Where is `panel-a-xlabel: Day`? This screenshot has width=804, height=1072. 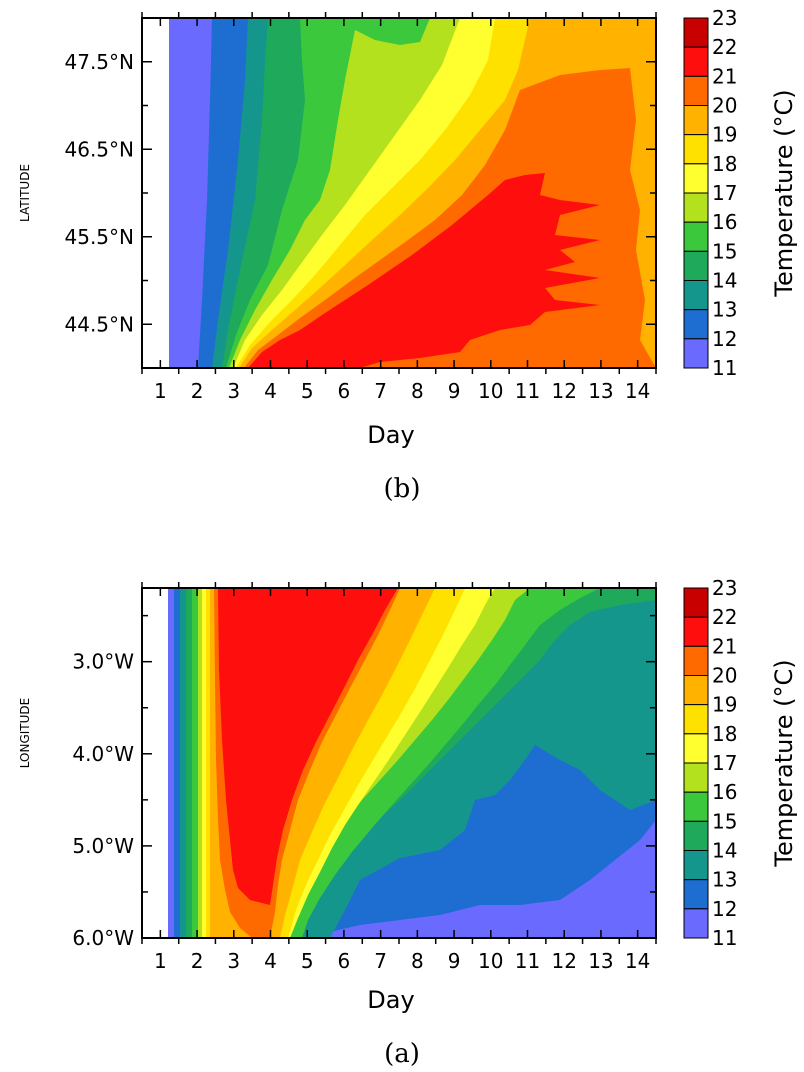 panel-a-xlabel: Day is located at coordinates (390, 1000).